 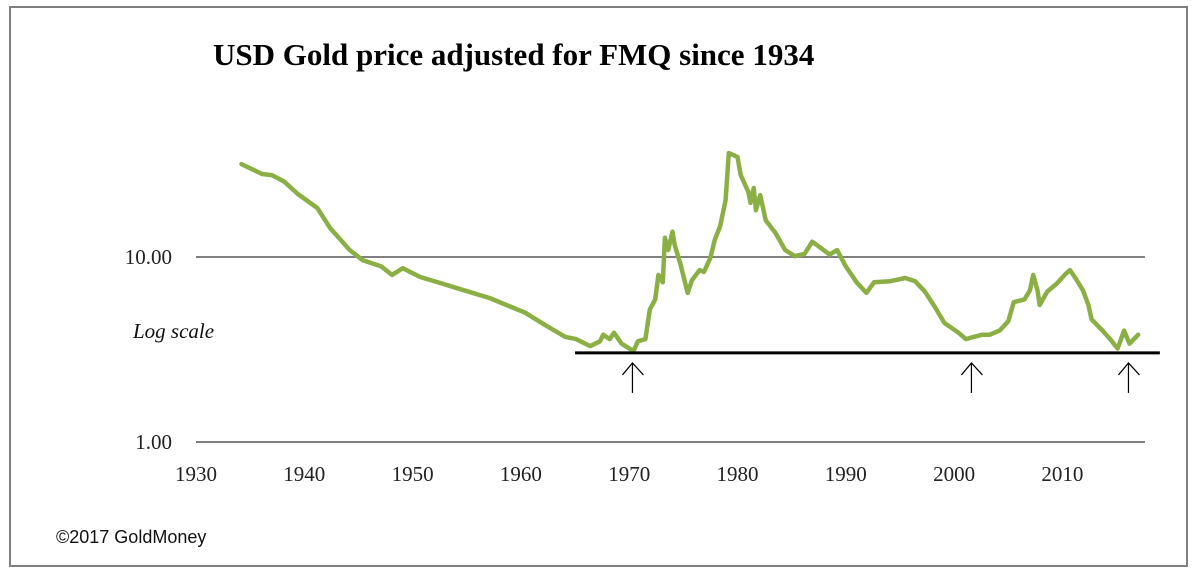 I want to click on x-tick-label: 1940, so click(x=304, y=474).